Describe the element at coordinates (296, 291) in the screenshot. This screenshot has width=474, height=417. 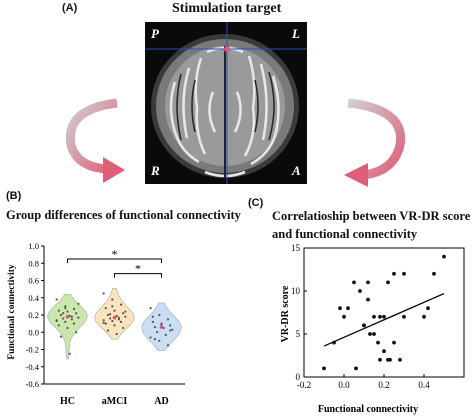
I see `scatter-y-tick-label: 10` at that location.